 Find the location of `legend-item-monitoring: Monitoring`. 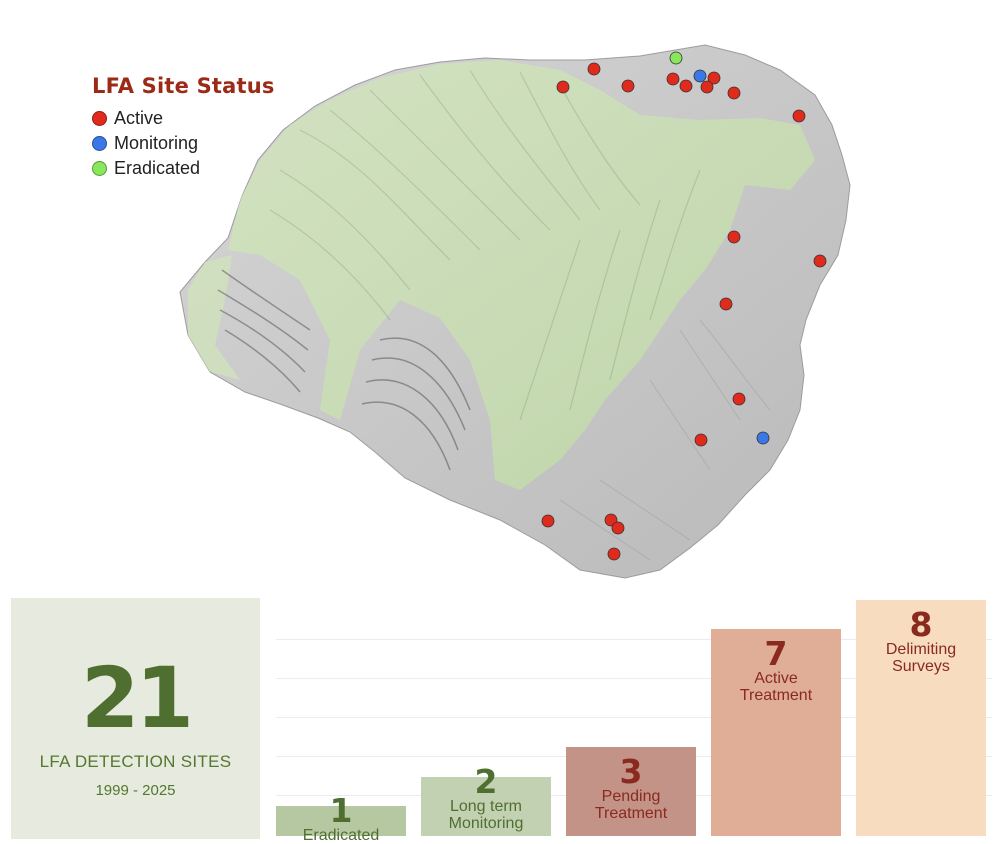

legend-item-monitoring: Monitoring is located at coordinates (183, 143).